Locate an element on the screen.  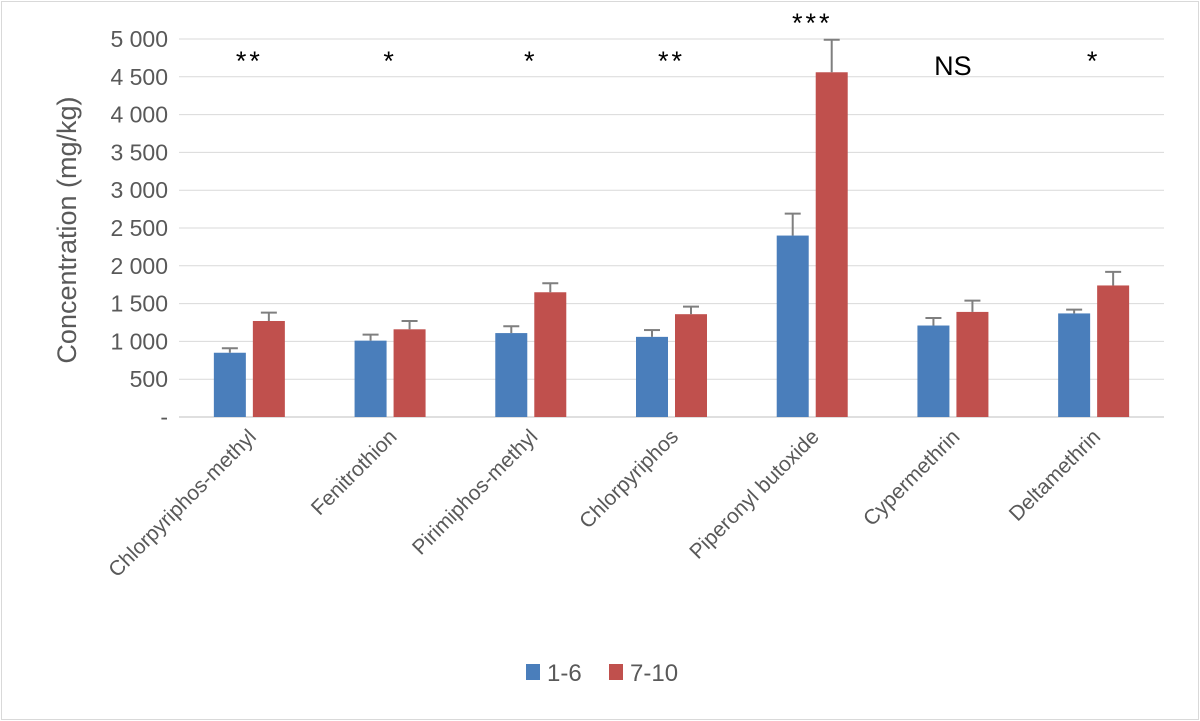
x-tick-label: Fenitrothion is located at coordinates (354, 472).